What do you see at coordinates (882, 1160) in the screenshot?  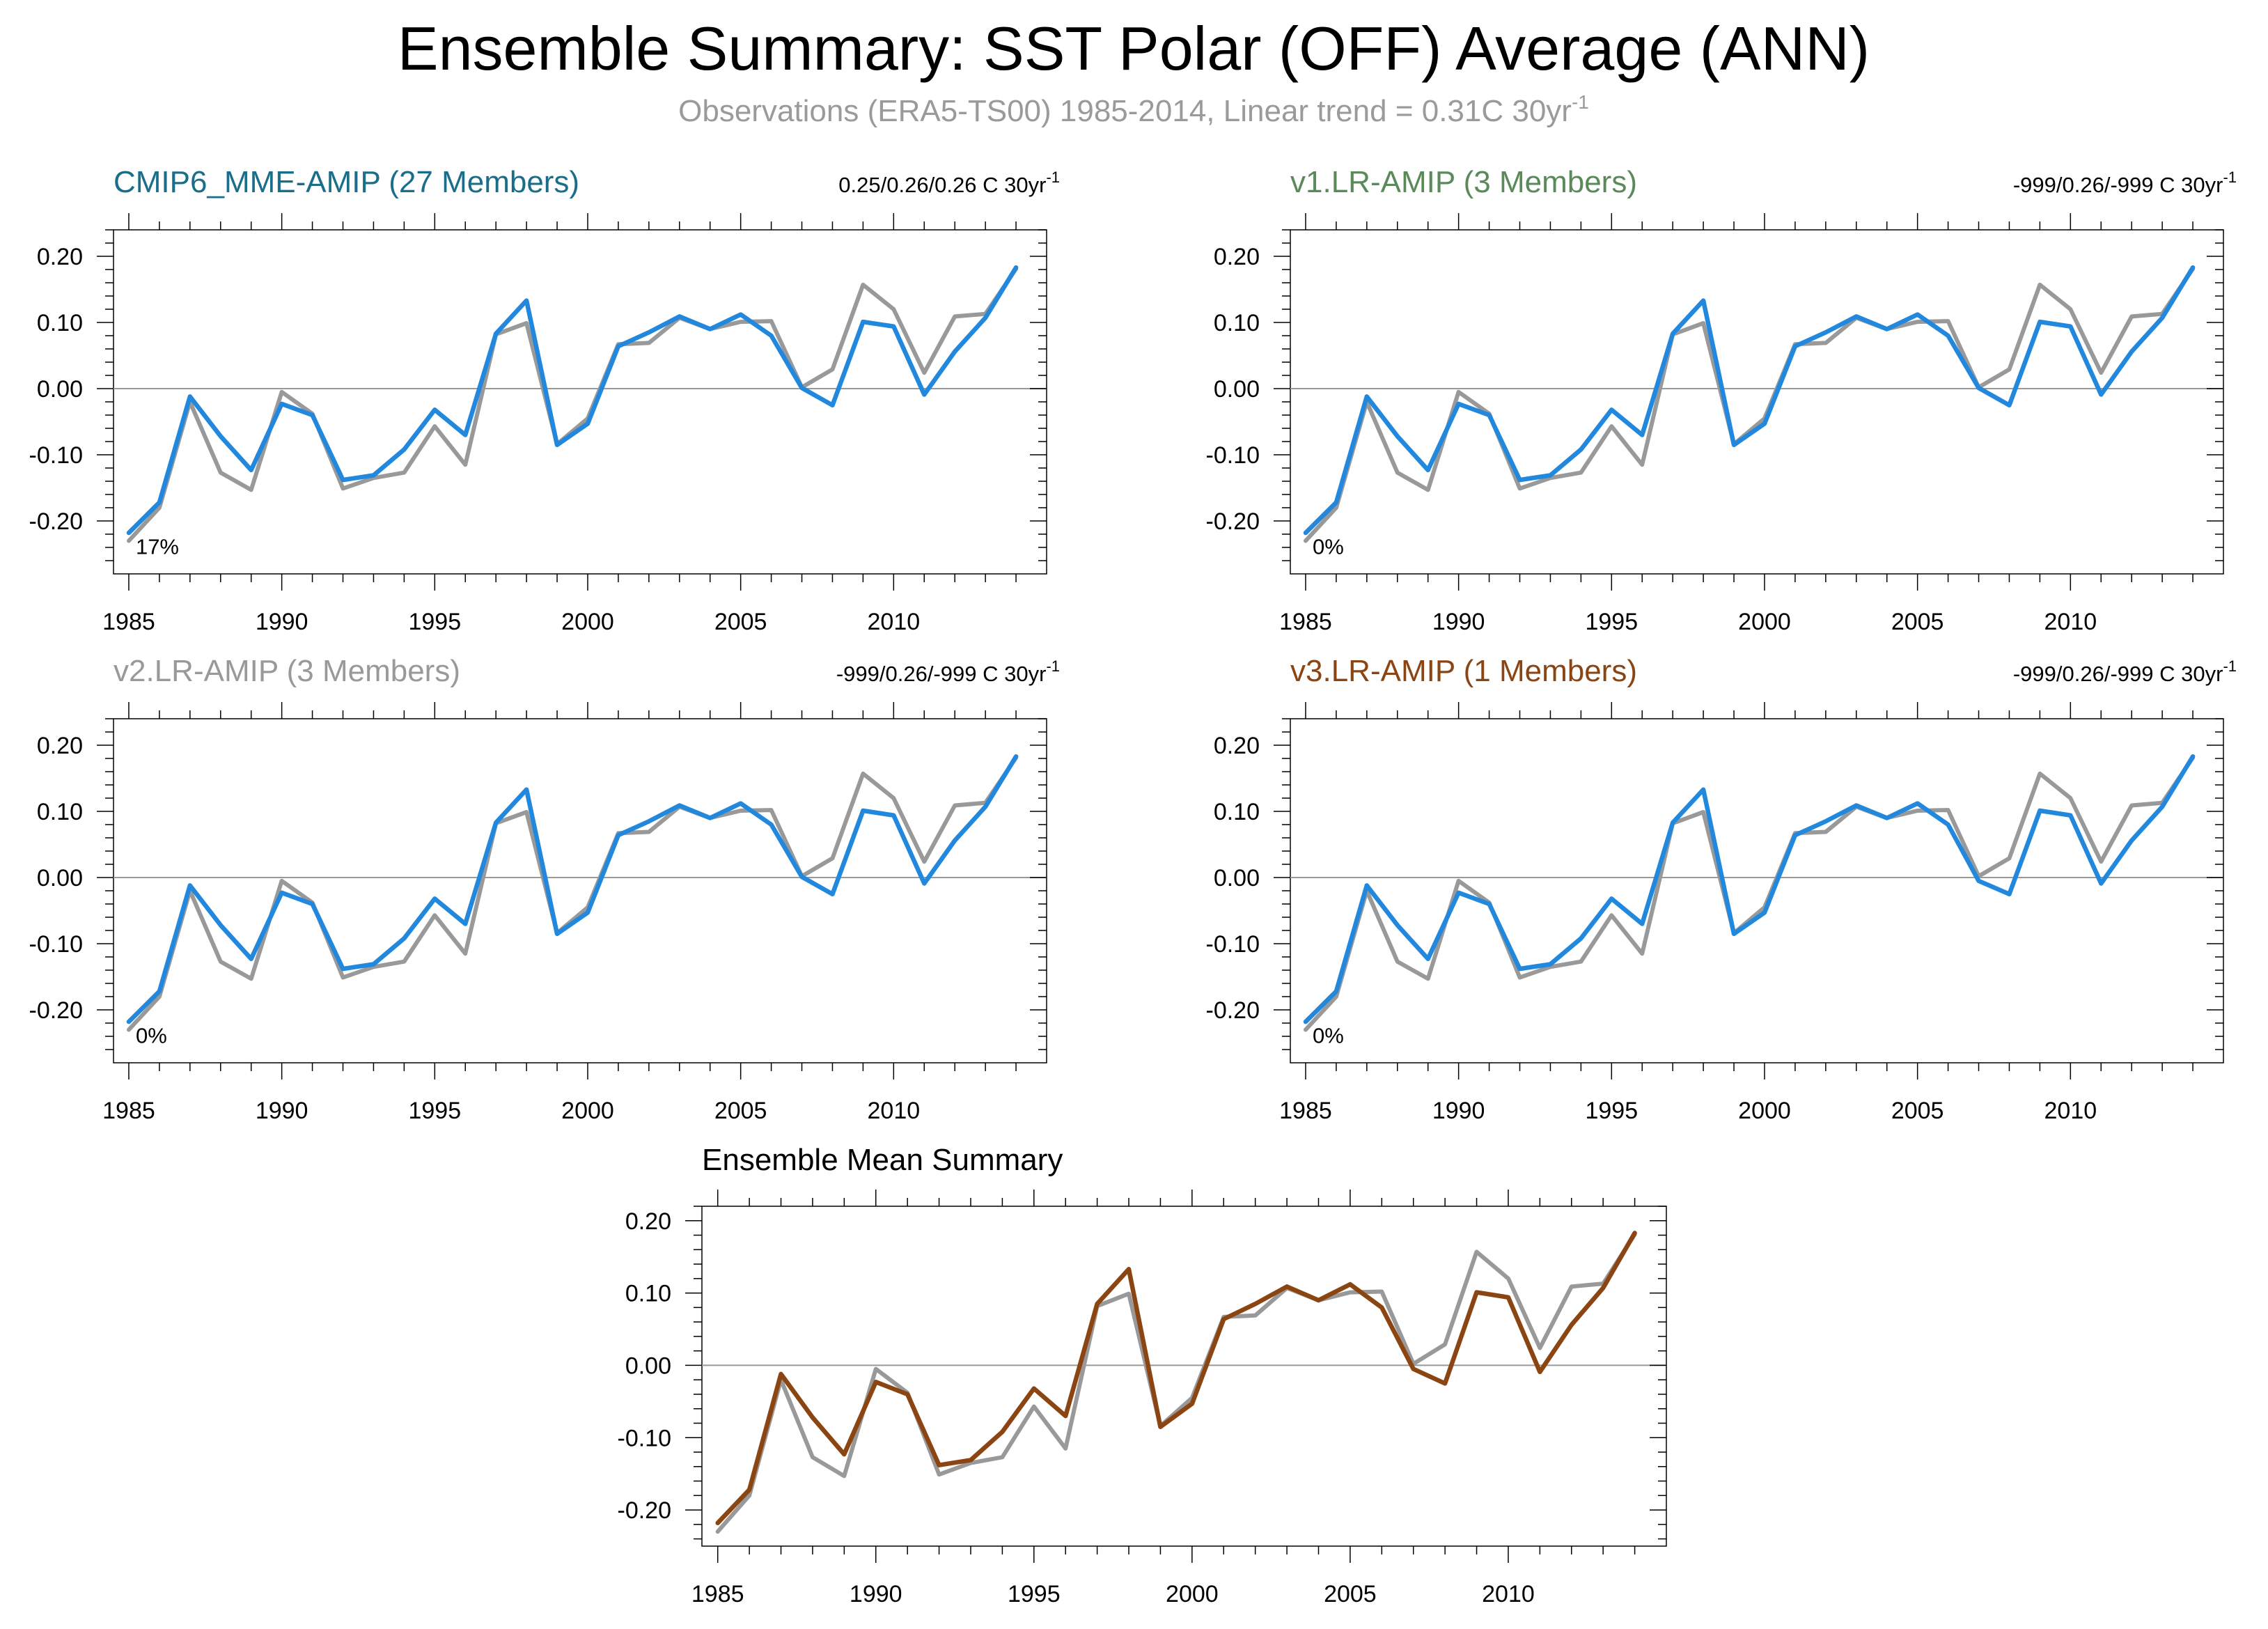 I see `panel-title: Ensemble Mean Summary` at bounding box center [882, 1160].